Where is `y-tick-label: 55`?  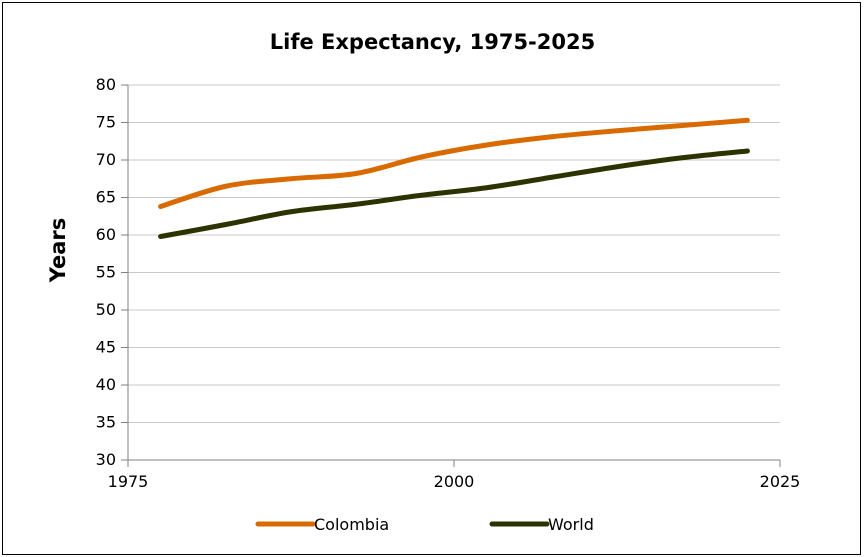
y-tick-label: 55 is located at coordinates (106, 272).